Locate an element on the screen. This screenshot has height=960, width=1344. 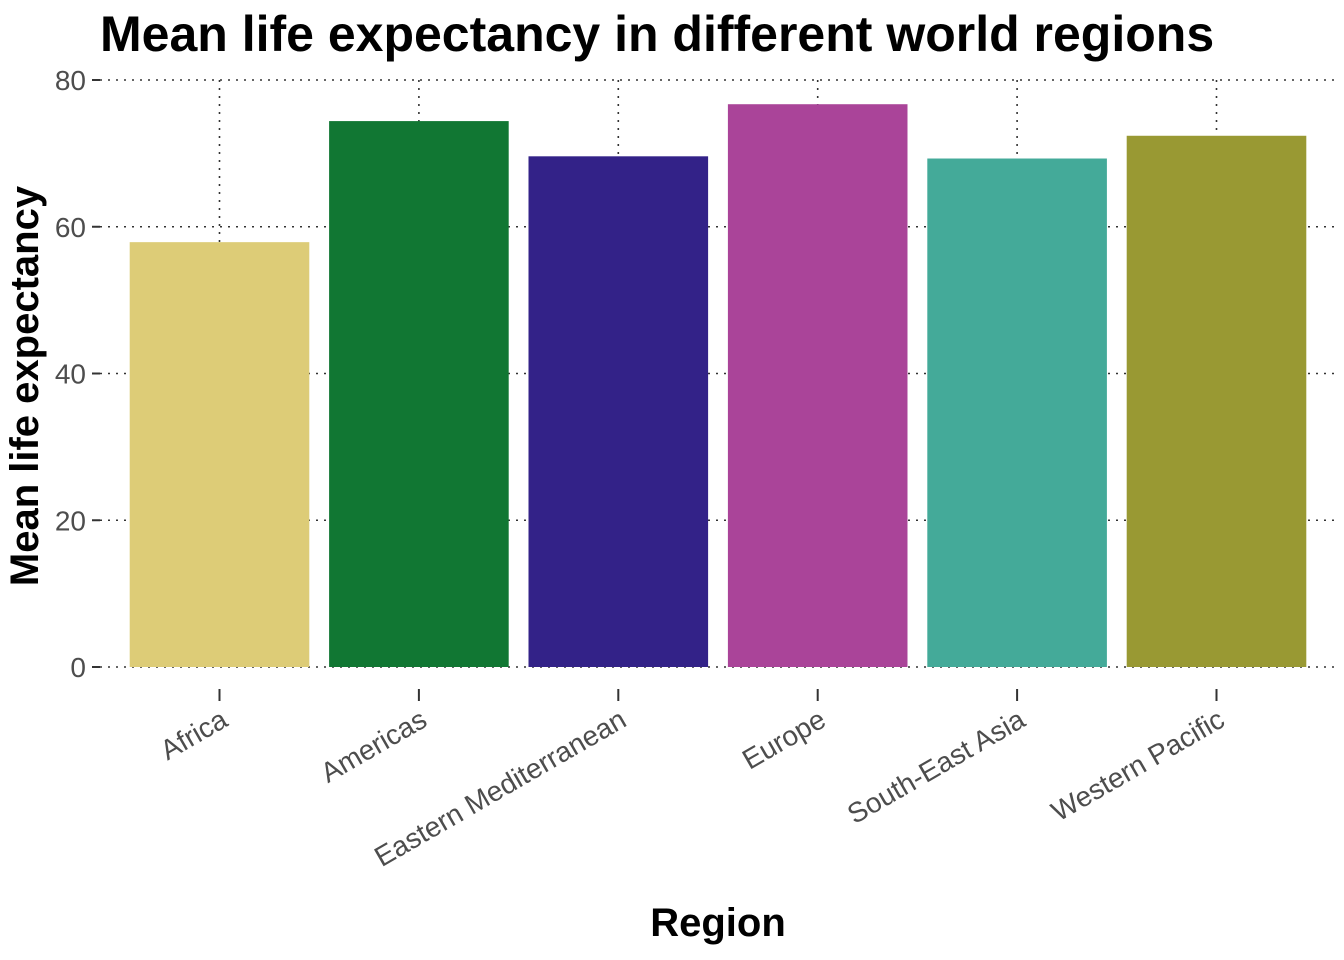
y-axis: 0 20 40 60 80 is located at coordinates (77, 374).